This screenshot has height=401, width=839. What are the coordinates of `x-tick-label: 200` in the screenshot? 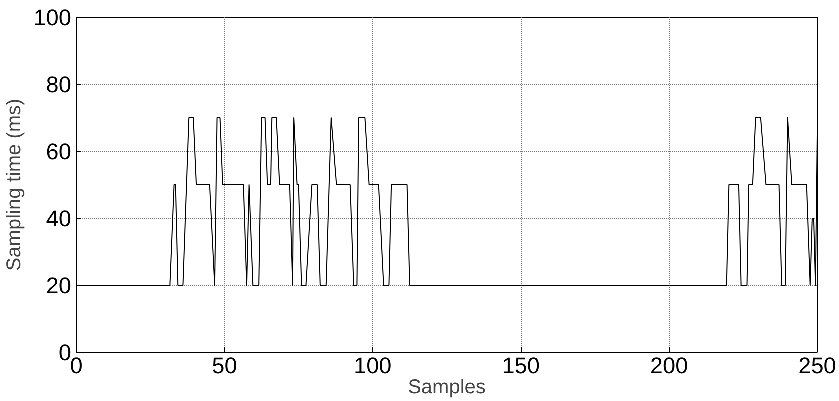 It's located at (669, 365).